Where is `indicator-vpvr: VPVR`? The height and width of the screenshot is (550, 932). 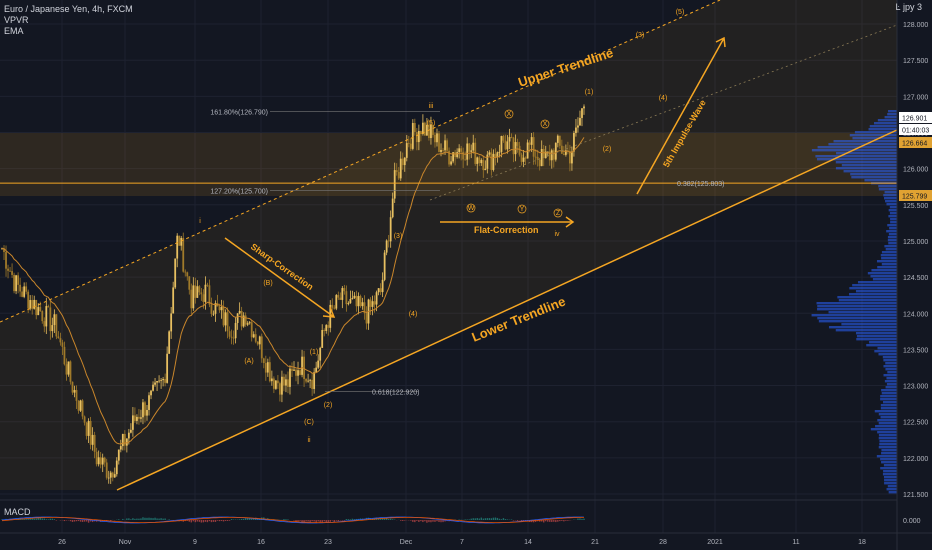 indicator-vpvr: VPVR is located at coordinates (16, 20).